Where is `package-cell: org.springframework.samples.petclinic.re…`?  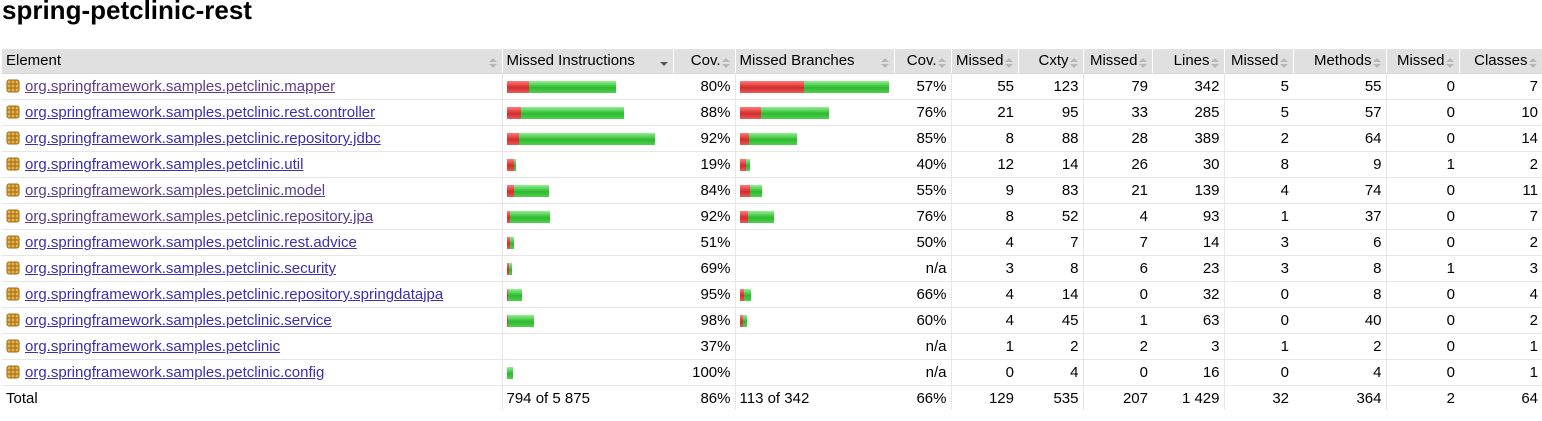 package-cell: org.springframework.samples.petclinic.re… is located at coordinates (252, 138).